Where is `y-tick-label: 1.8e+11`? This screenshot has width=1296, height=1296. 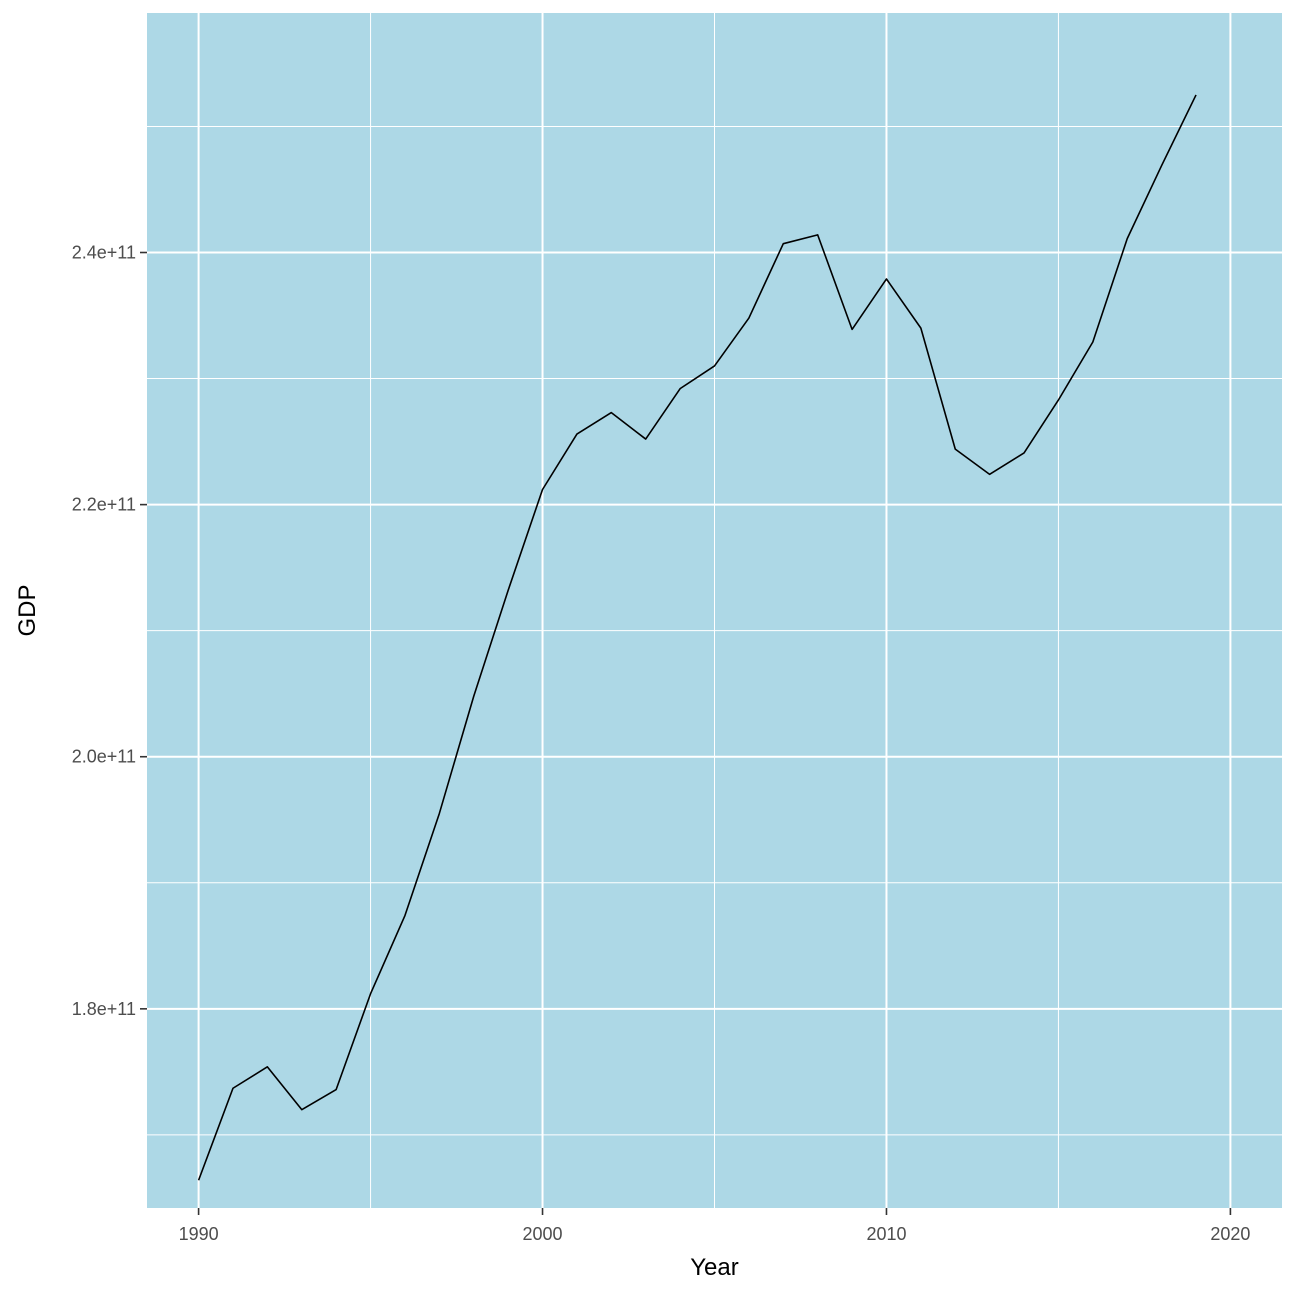
y-tick-label: 1.8e+11 is located at coordinates (104, 1009).